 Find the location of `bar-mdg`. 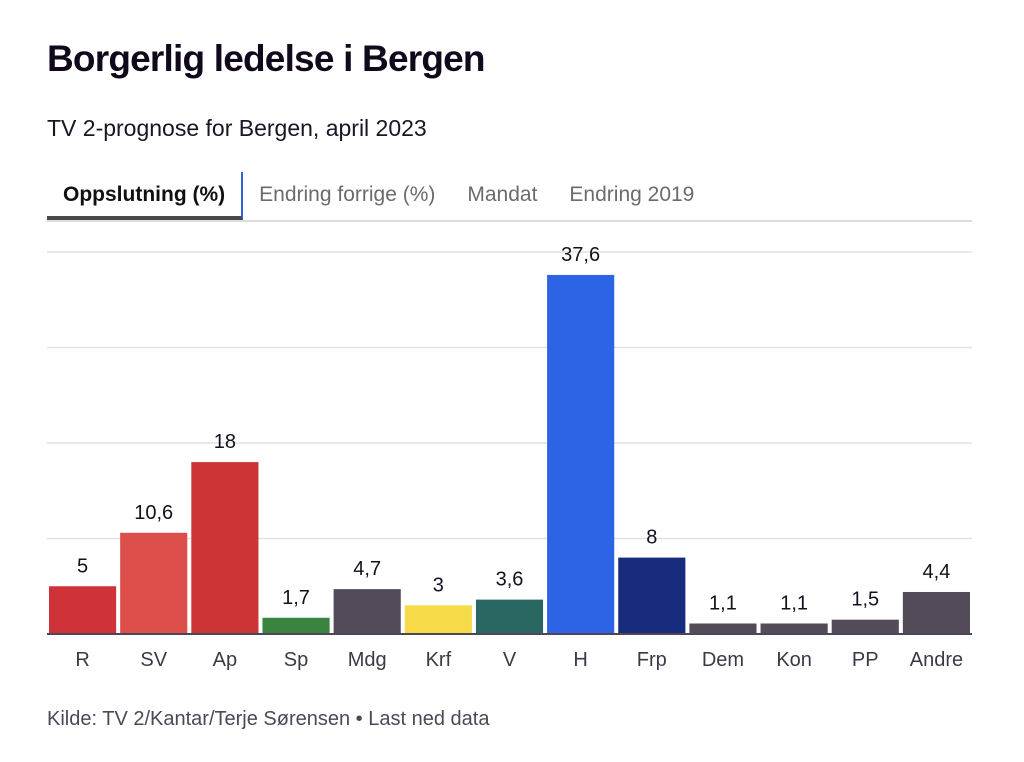

bar-mdg is located at coordinates (367, 611).